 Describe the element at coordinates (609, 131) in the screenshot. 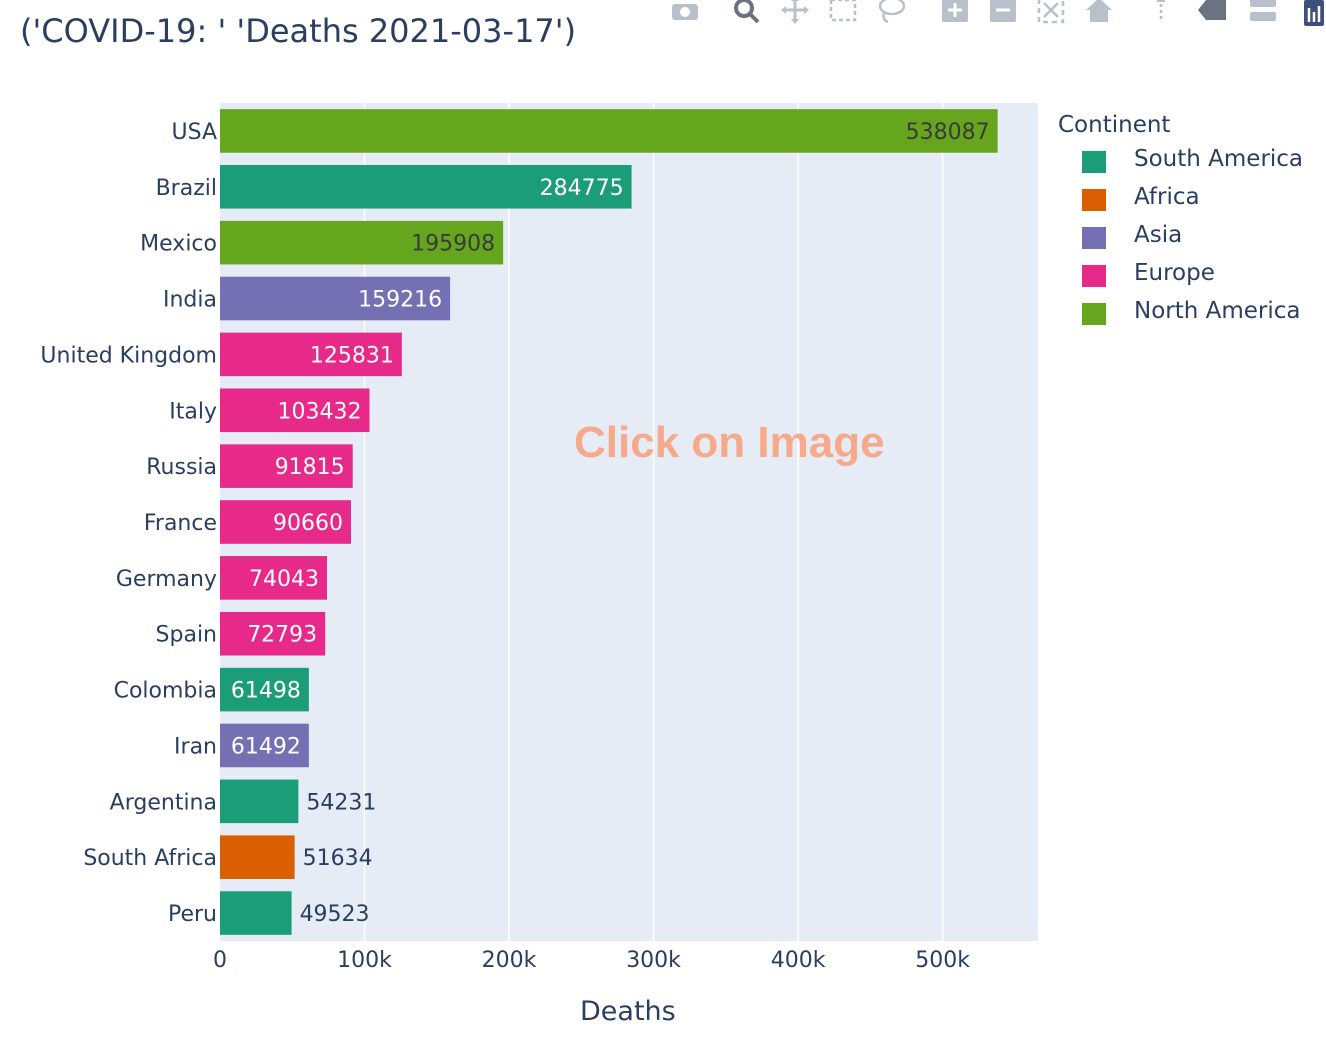

I see `bar-usa` at that location.